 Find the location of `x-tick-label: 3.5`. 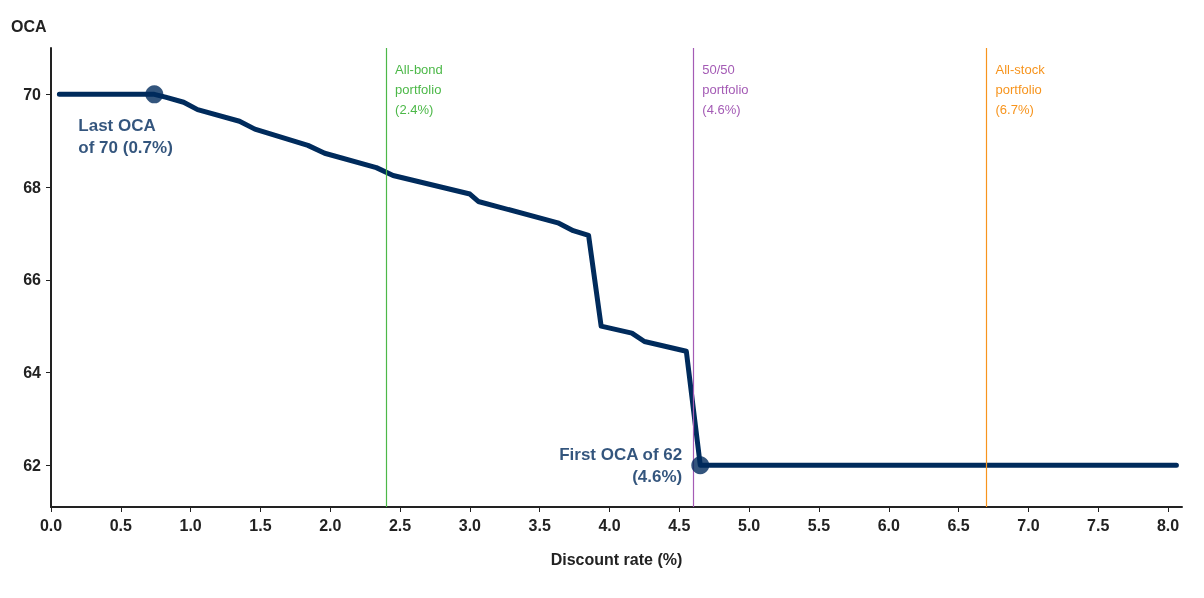

x-tick-label: 3.5 is located at coordinates (539, 525).